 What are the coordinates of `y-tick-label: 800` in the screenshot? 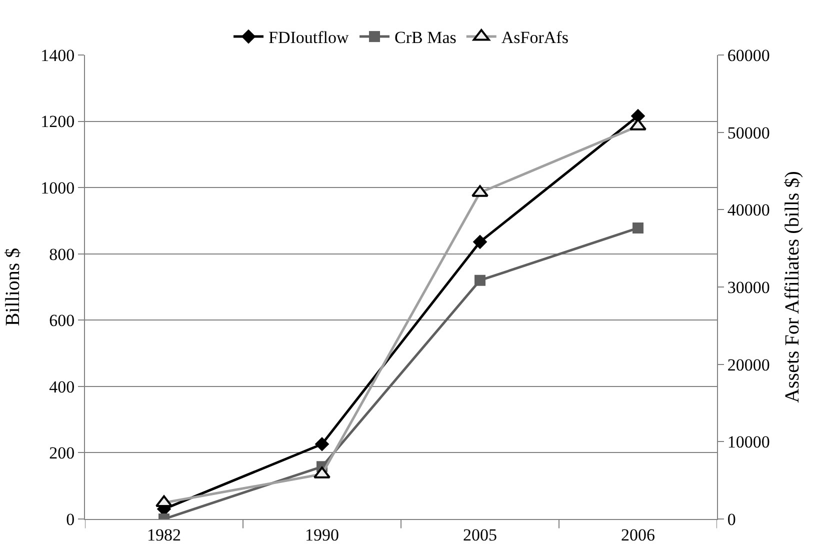 It's located at (62, 254).